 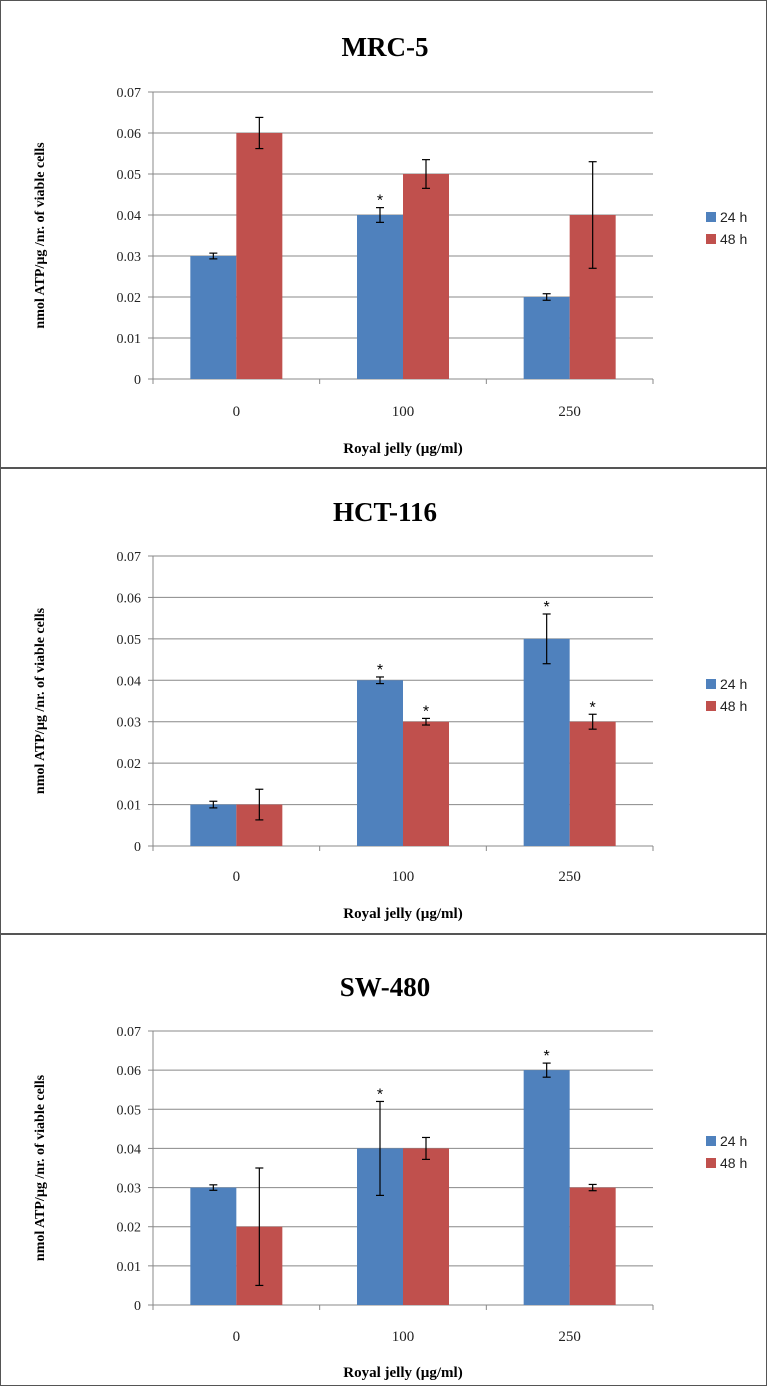 I want to click on x-tick-label: 250, so click(x=569, y=412).